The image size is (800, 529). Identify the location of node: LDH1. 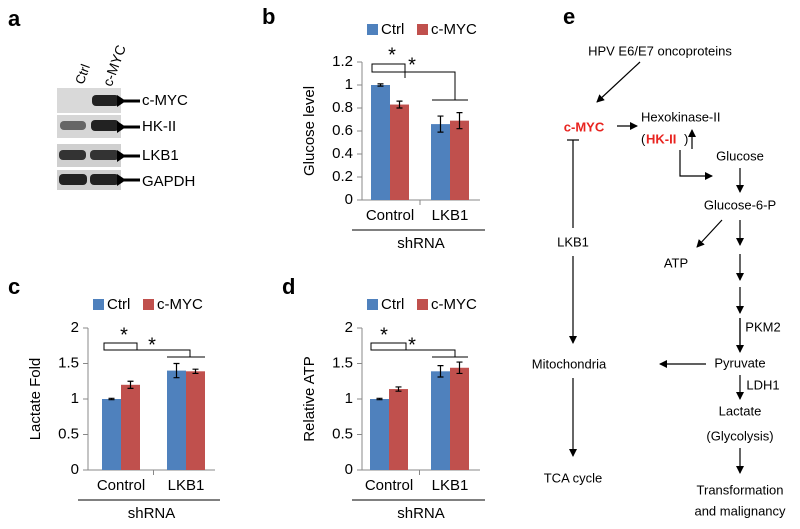
(762, 384).